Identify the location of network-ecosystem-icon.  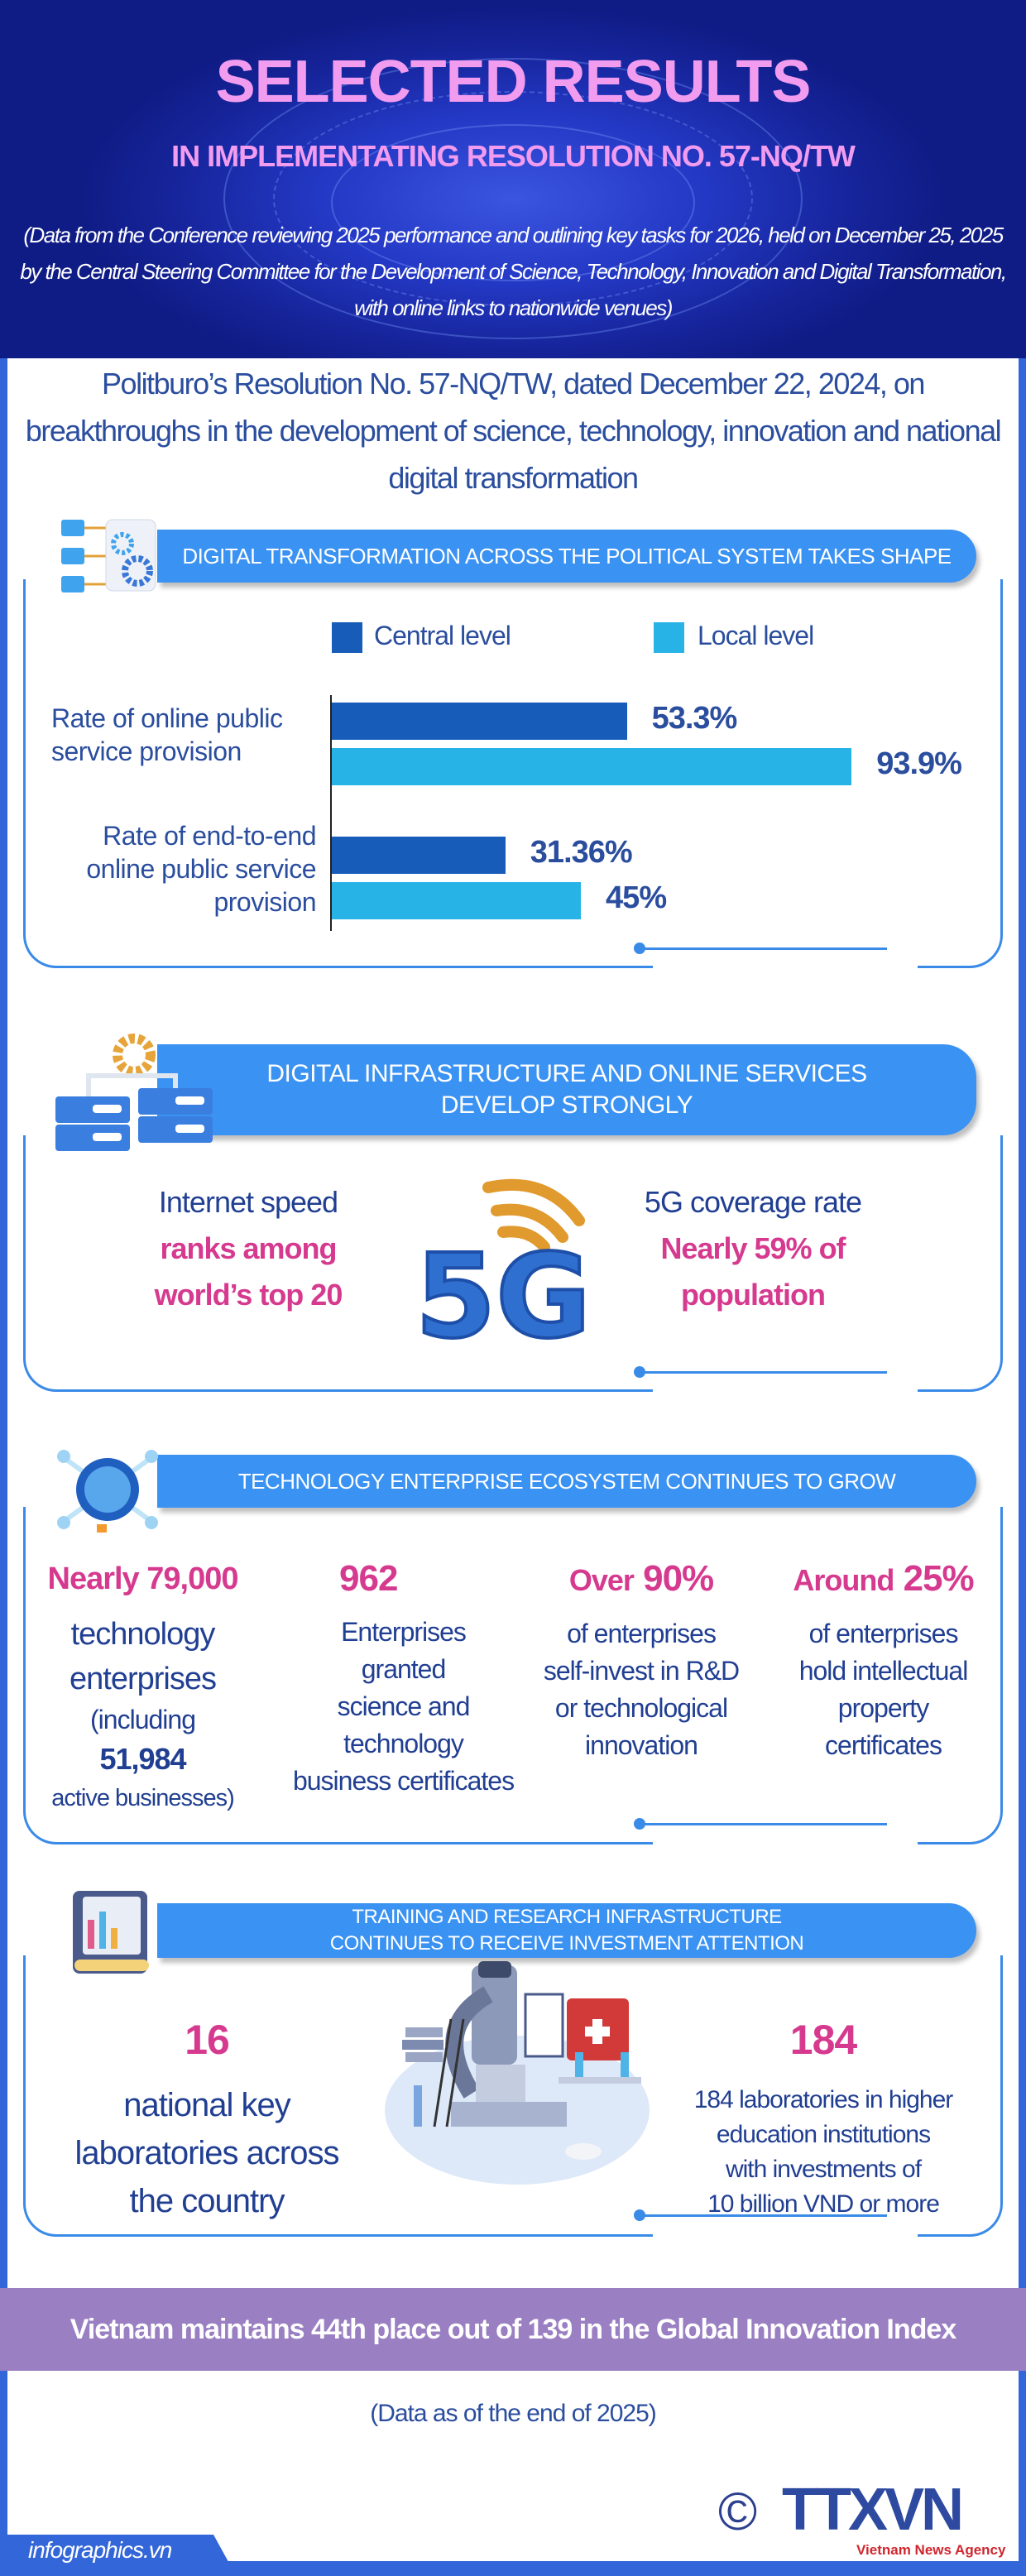
(107, 1492).